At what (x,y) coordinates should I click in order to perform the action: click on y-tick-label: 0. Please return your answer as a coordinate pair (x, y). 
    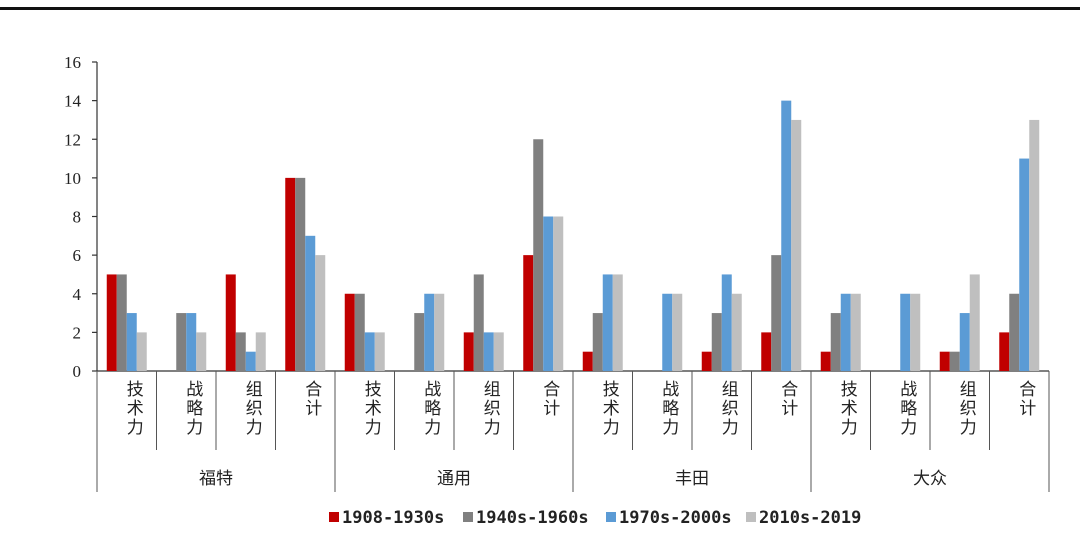
    Looking at the image, I should click on (77, 371).